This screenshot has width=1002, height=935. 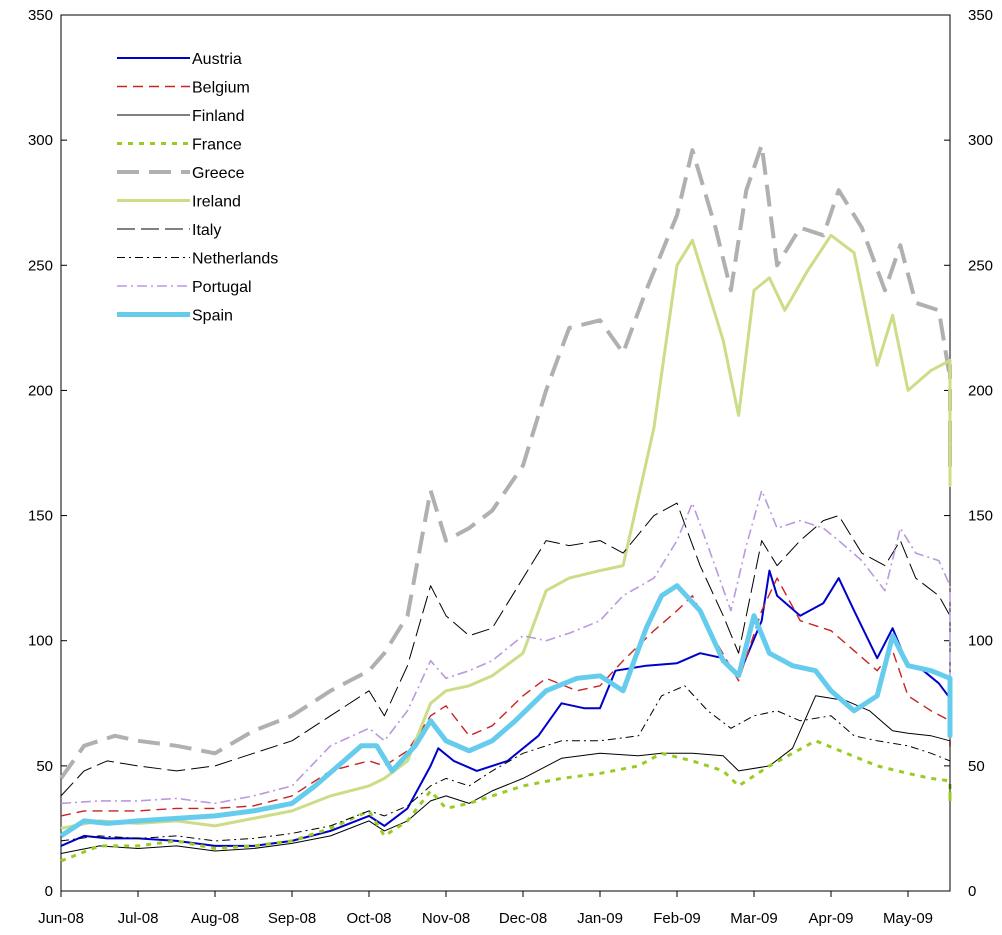 I want to click on legend-label-spain: Spain, so click(x=212, y=316).